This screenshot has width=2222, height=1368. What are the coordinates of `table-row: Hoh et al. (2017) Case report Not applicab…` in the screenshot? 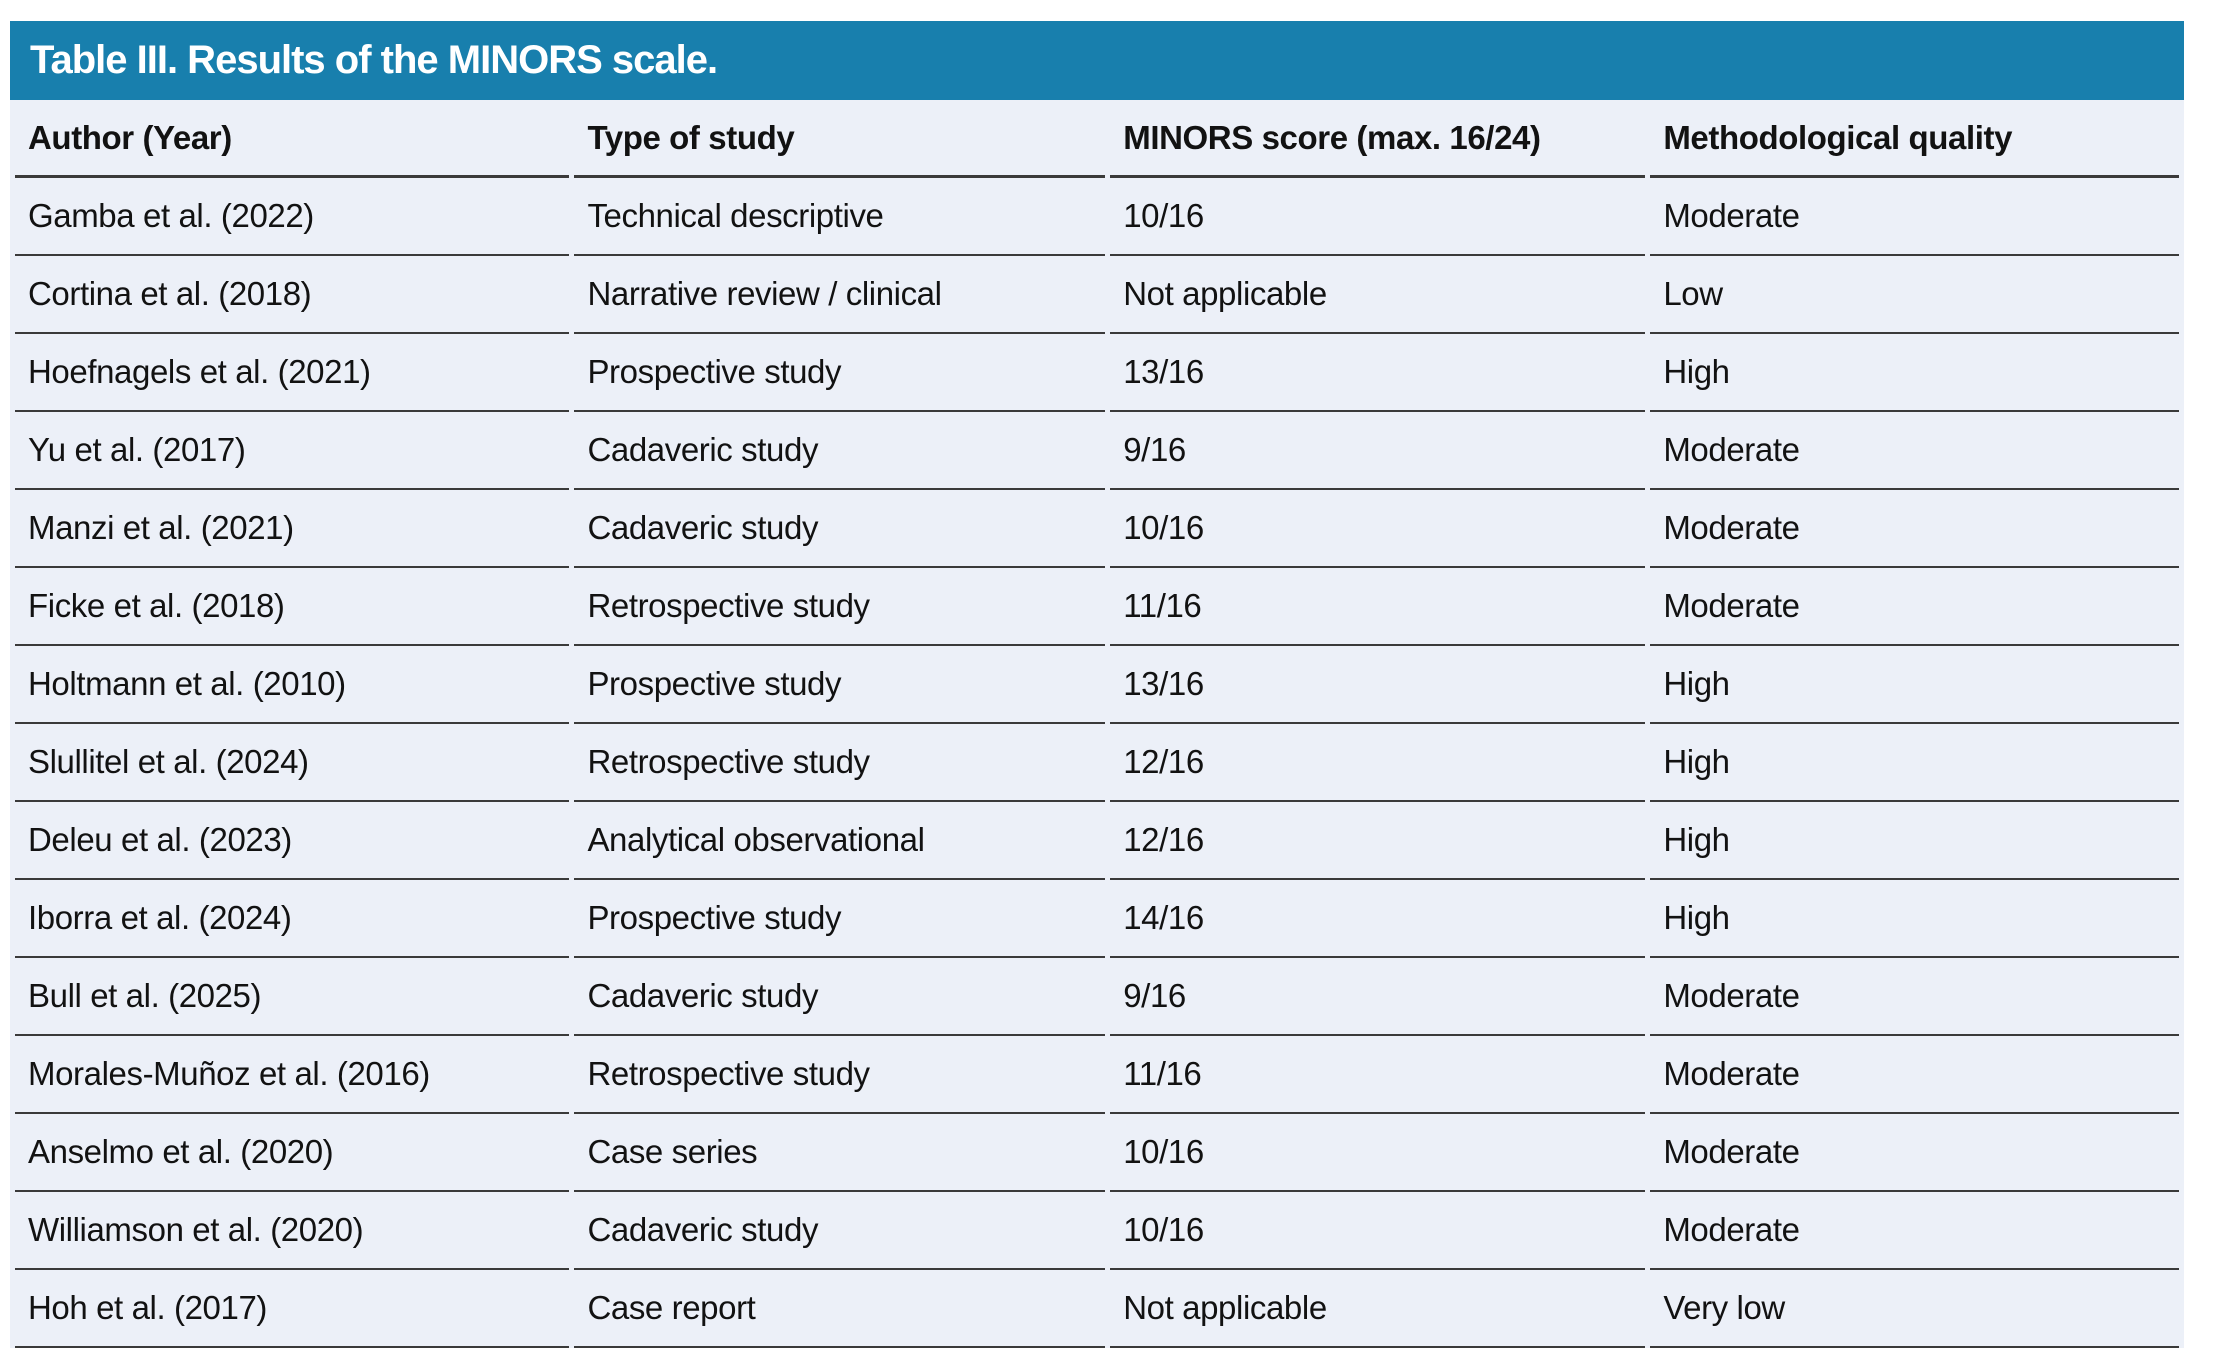 It's located at (1097, 1309).